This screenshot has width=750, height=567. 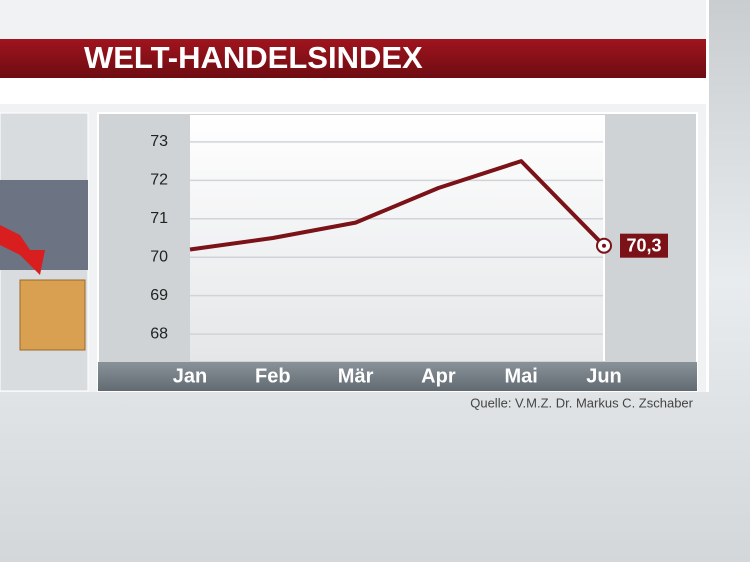 I want to click on title-banner, so click(x=353, y=58).